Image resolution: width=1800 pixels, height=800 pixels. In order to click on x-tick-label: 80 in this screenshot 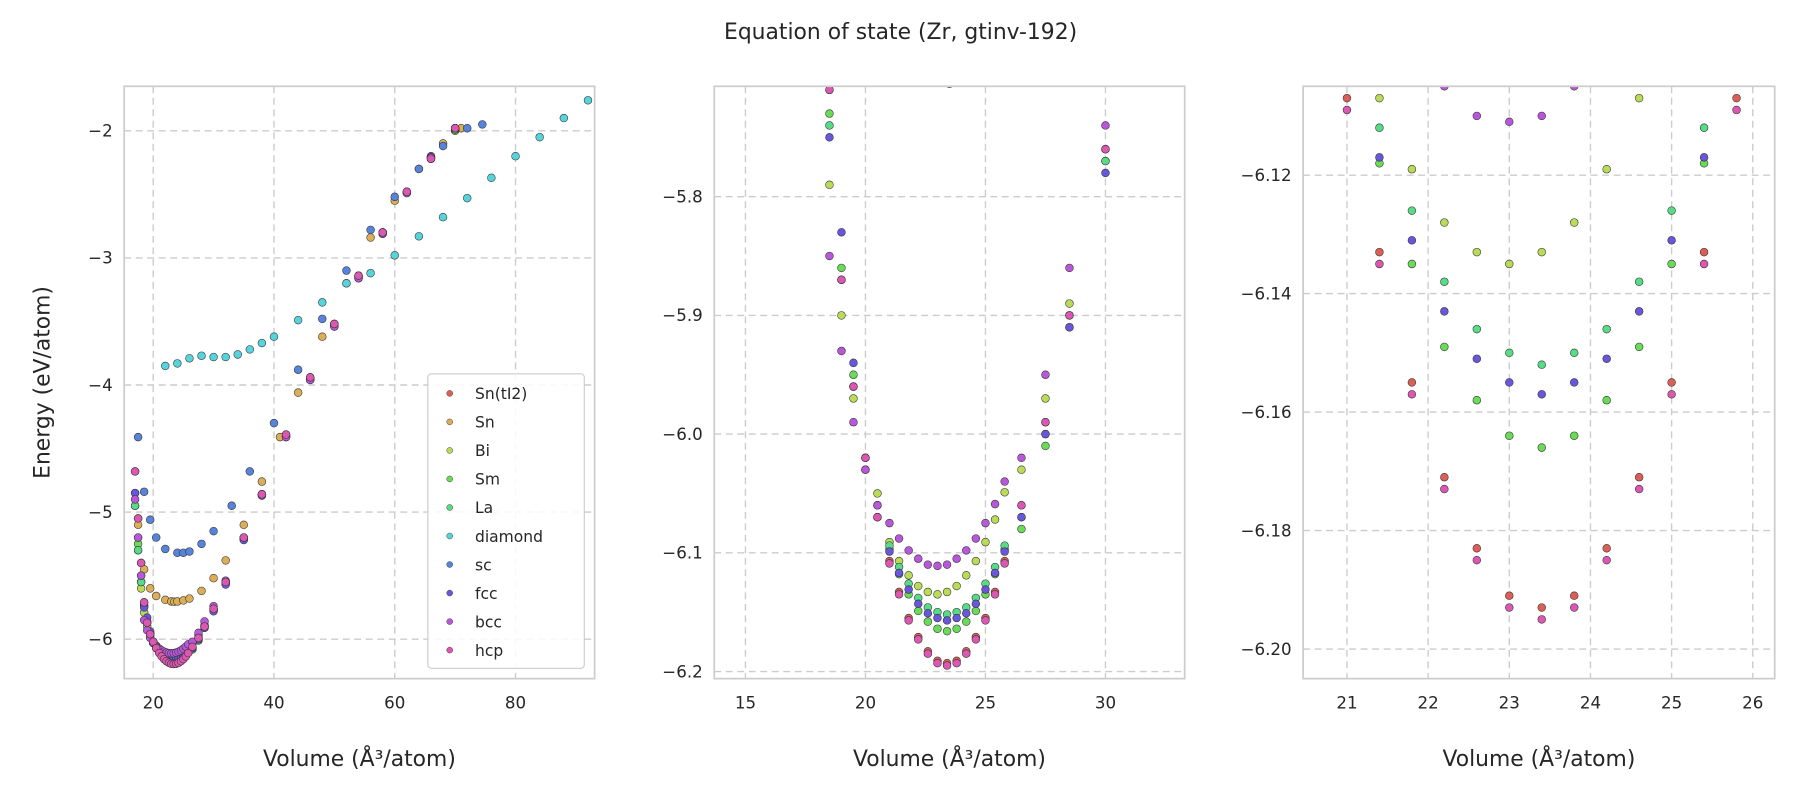, I will do `click(515, 703)`.